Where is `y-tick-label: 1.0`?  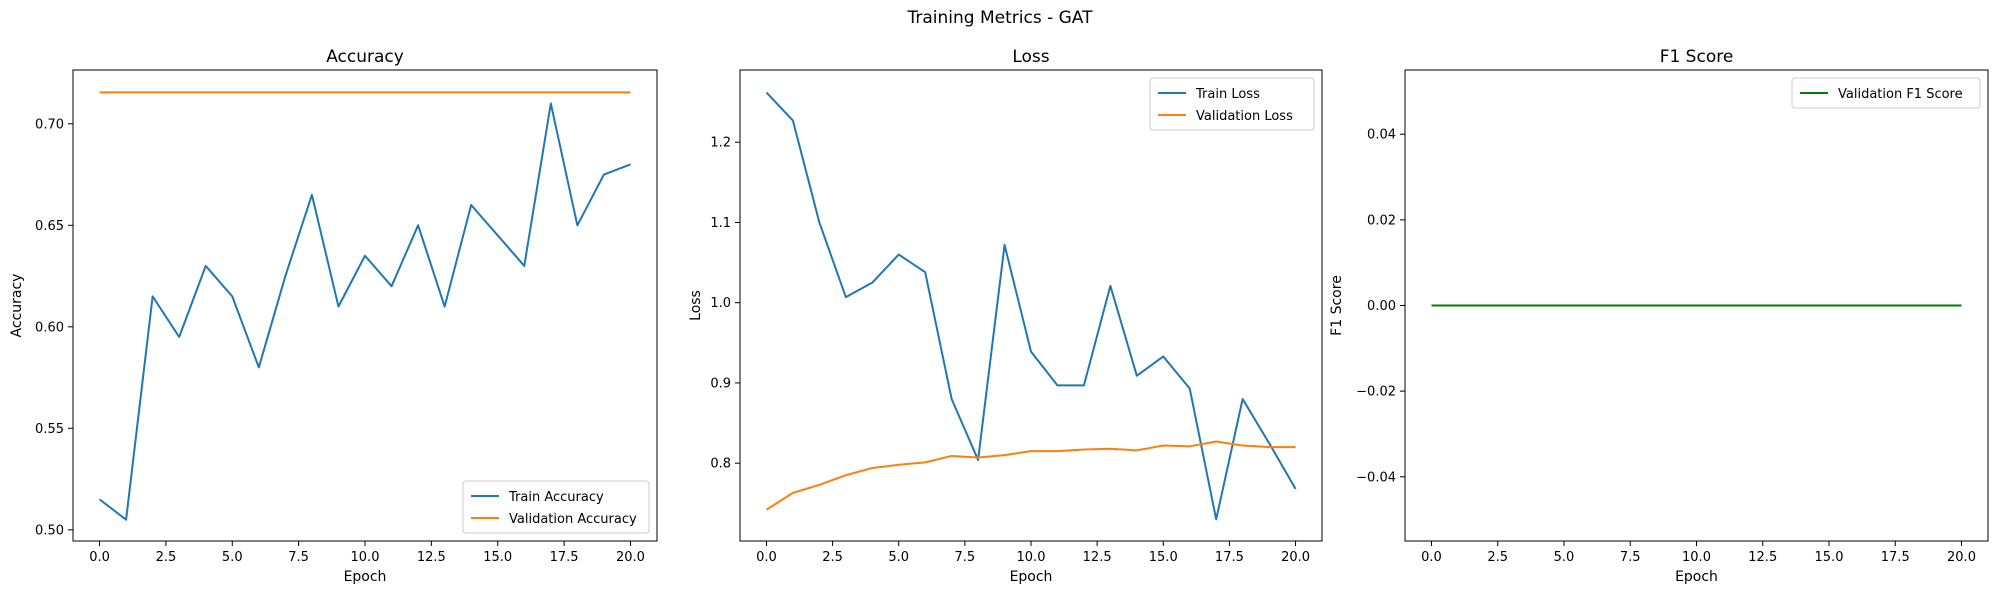
y-tick-label: 1.0 is located at coordinates (720, 303).